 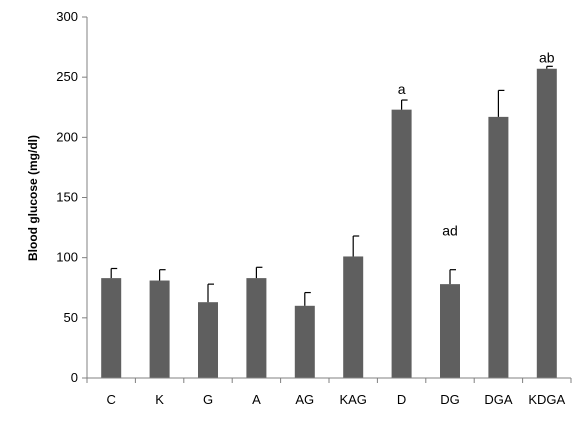 I want to click on x-tick-label: DGA, so click(x=498, y=399).